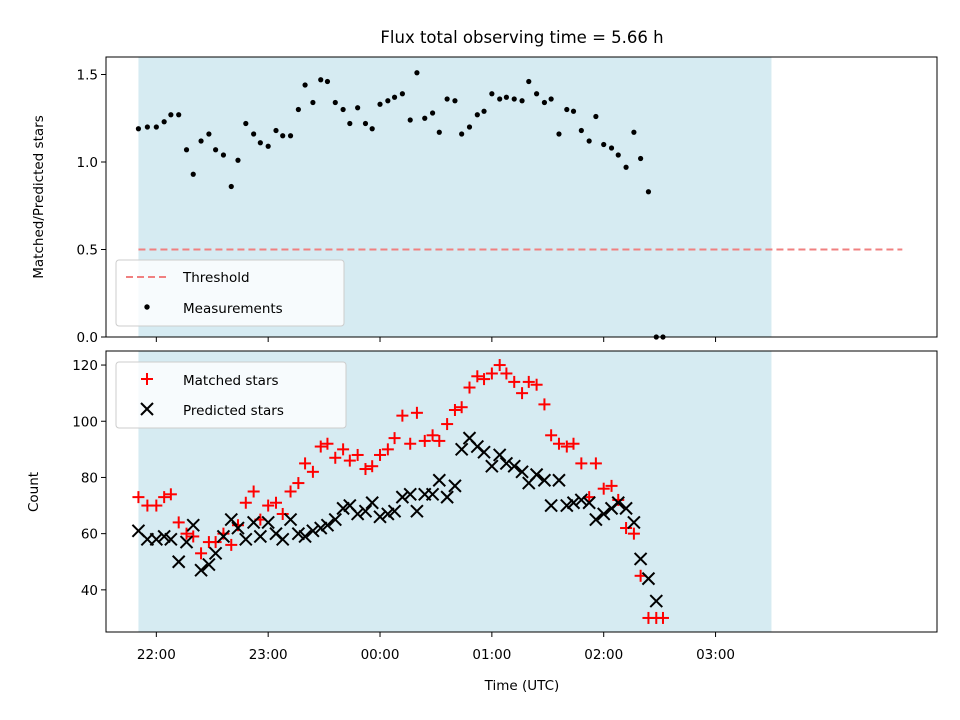  I want to click on ratio-y-axis-label: Matched/Predicted stars, so click(39, 196).